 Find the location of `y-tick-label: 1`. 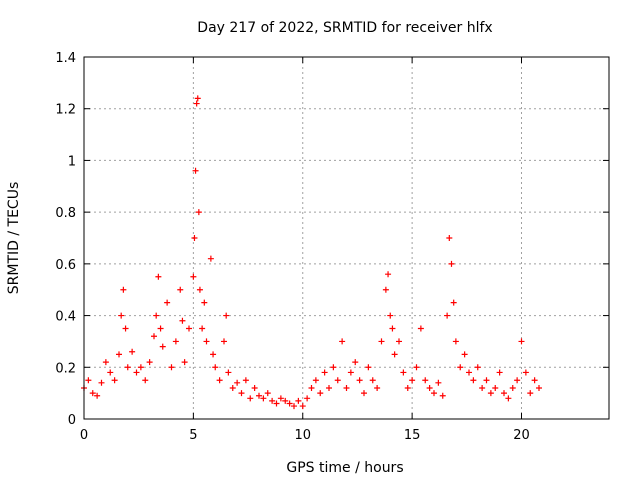

y-tick-label: 1 is located at coordinates (72, 161).